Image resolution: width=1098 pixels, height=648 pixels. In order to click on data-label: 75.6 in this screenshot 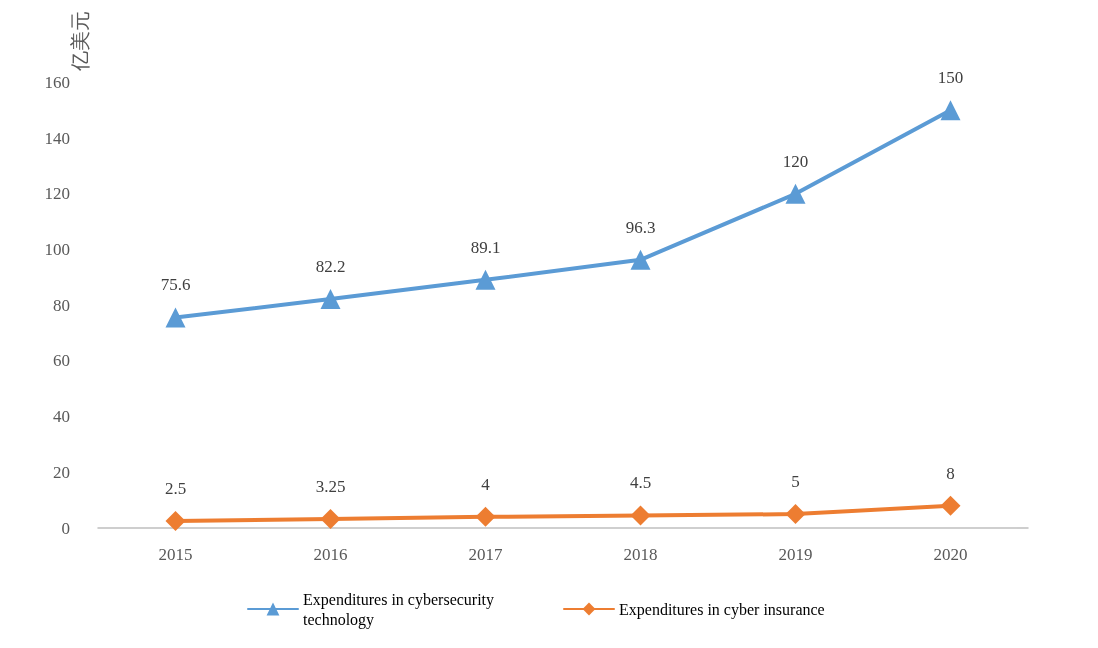, I will do `click(175, 285)`.